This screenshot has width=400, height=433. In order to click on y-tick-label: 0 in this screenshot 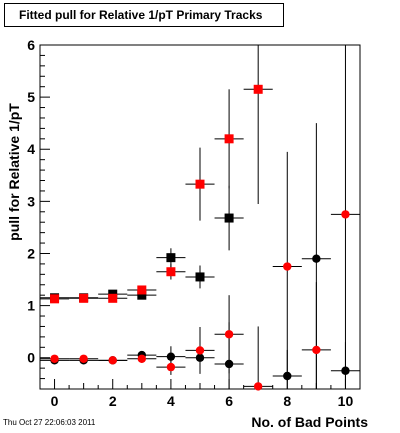, I will do `click(31, 358)`.